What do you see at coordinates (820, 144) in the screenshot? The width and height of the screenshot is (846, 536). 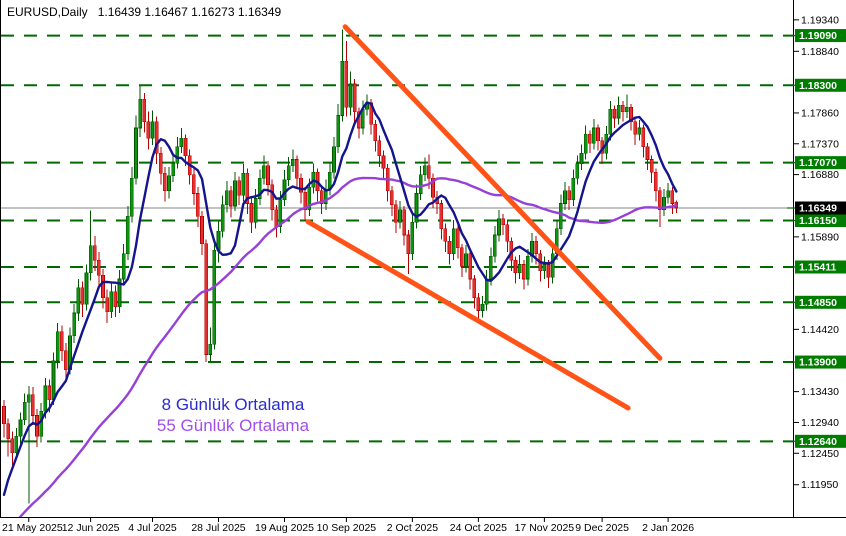 I see `price-tick-label: 1.17370` at bounding box center [820, 144].